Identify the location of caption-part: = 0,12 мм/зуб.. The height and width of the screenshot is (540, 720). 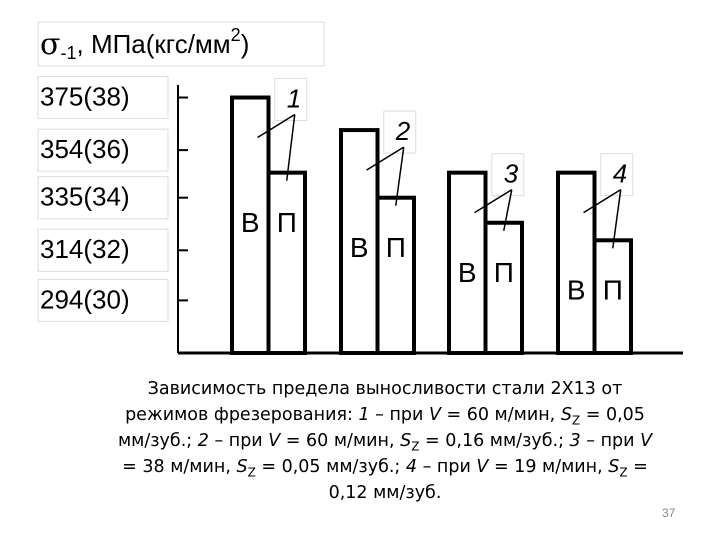
(488, 480).